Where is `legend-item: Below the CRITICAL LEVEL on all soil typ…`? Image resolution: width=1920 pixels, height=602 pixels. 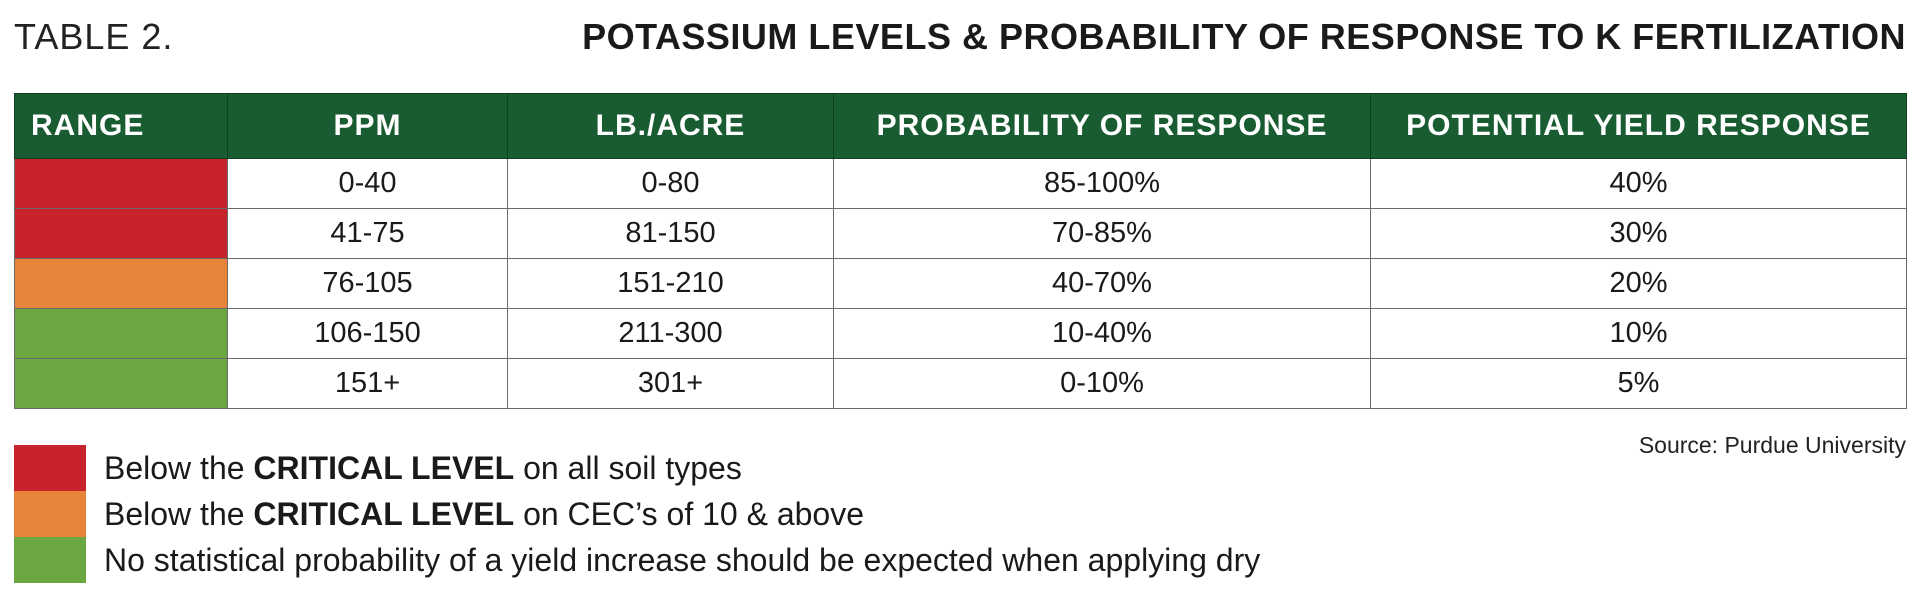
legend-item: Below the CRITICAL LEVEL on all soil typ… is located at coordinates (637, 468).